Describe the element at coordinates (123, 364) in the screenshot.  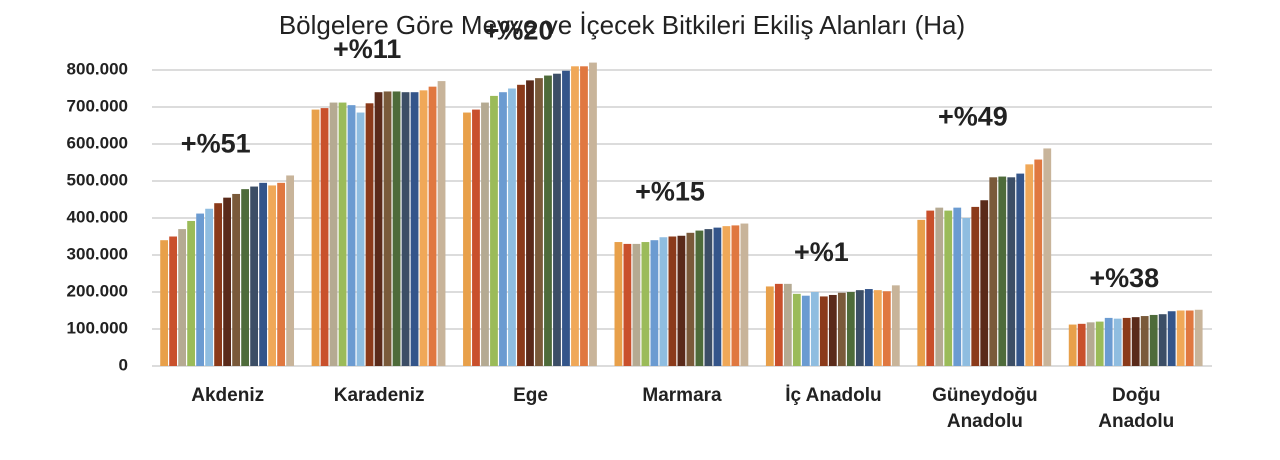
I see `y-tick-label: 0` at that location.